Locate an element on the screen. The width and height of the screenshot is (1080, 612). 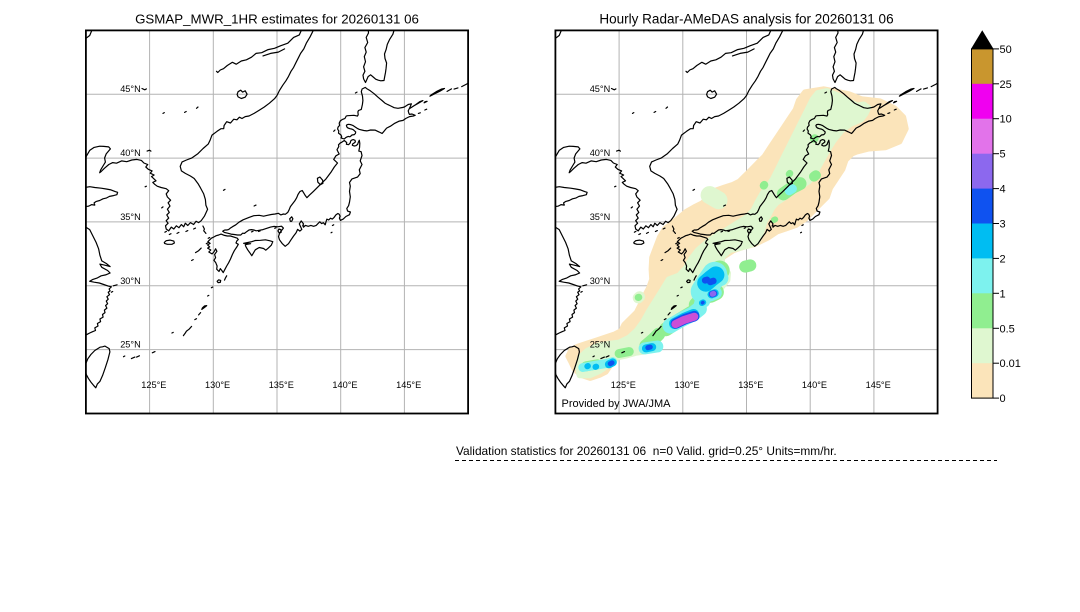
svg-text: Provided by JWA/JMA is located at coordinates (617, 404).